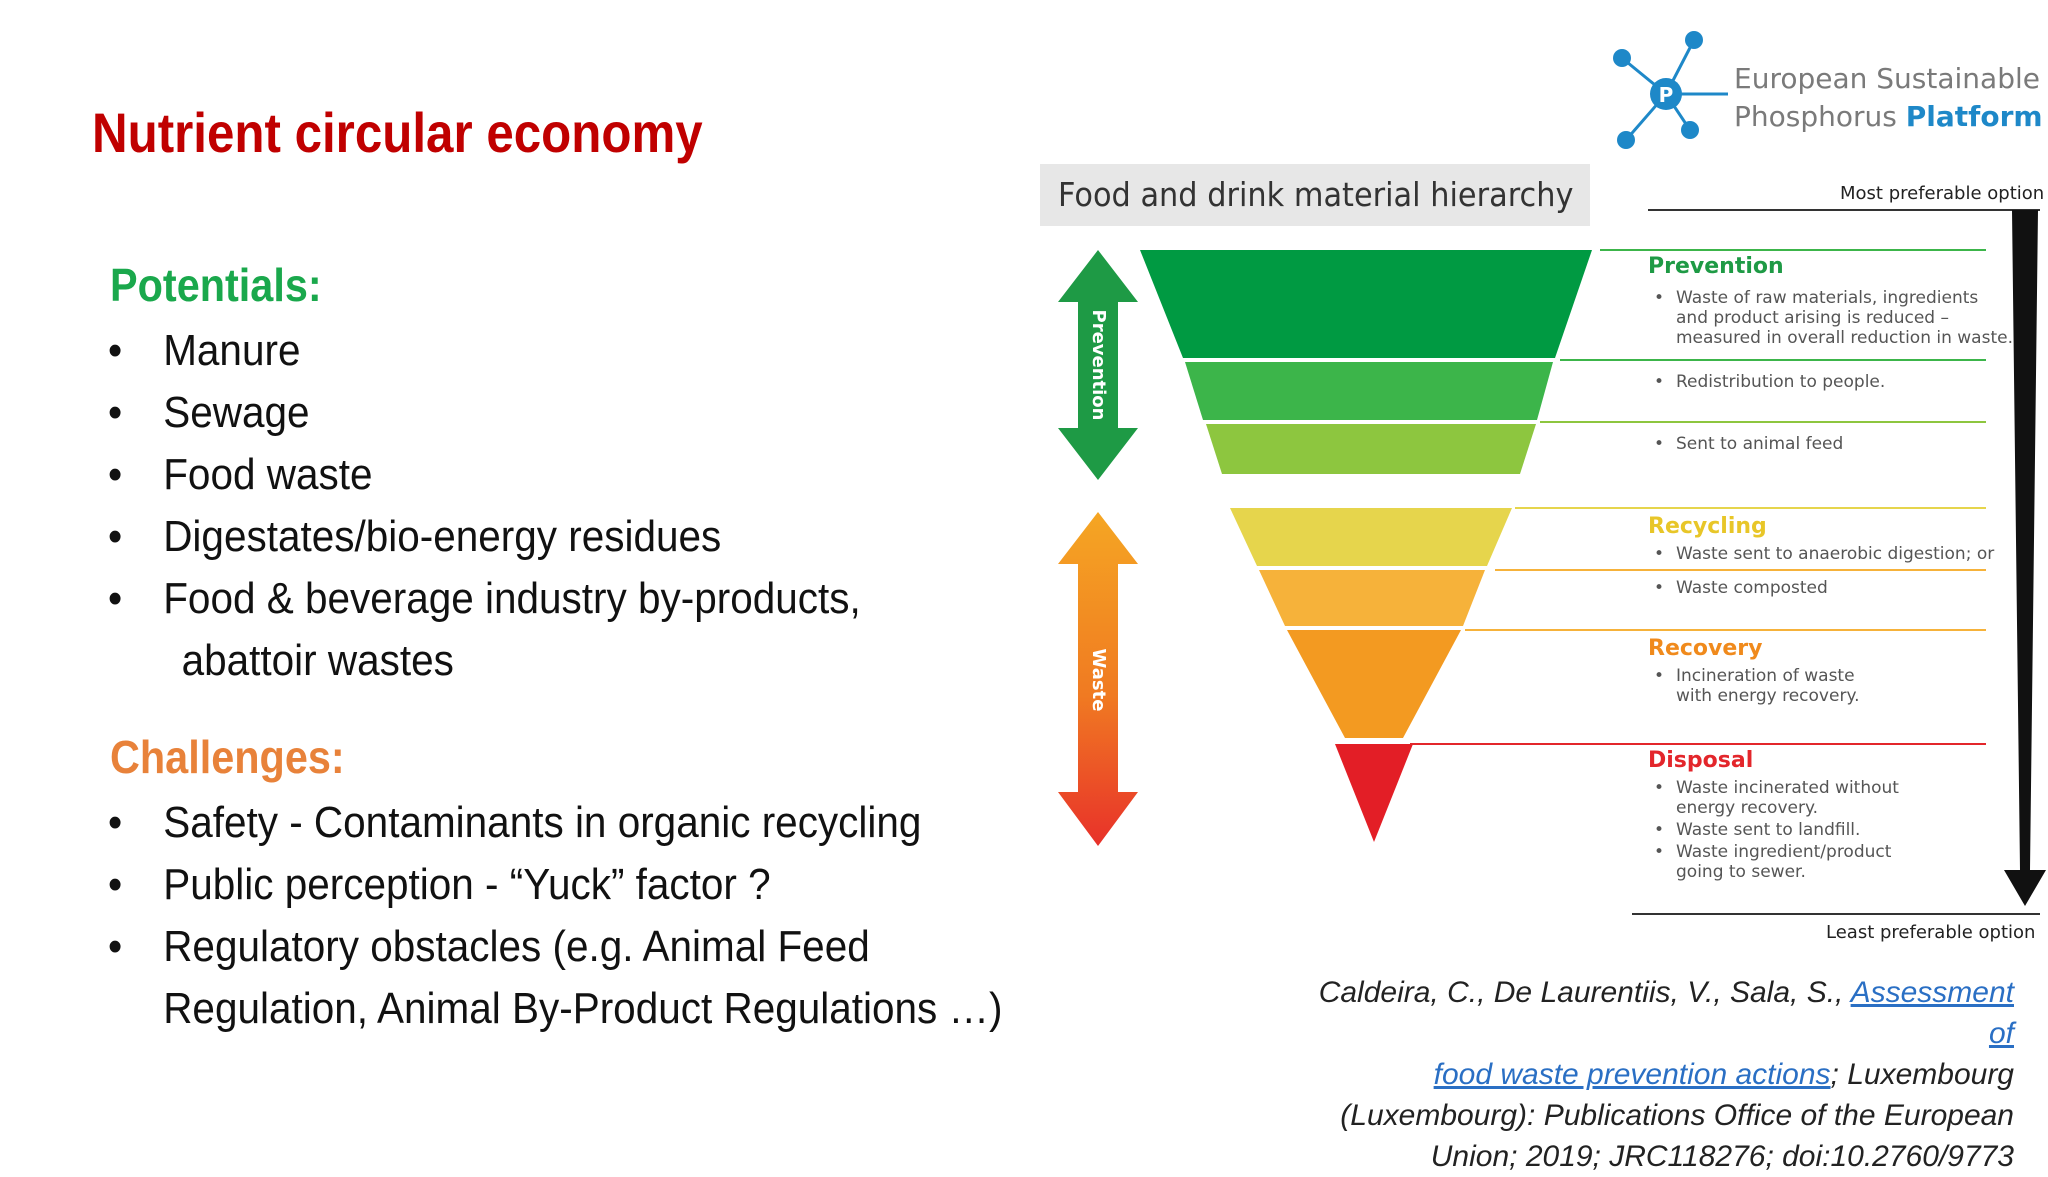 This screenshot has width=2048, height=1177. I want to click on prevention-arrow-label: Prevention, so click(1098, 365).